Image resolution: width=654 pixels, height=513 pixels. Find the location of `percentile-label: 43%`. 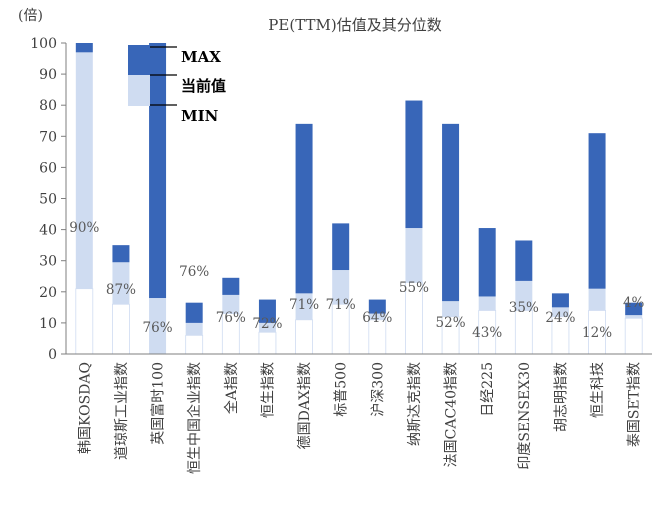

percentile-label: 43% is located at coordinates (487, 333).